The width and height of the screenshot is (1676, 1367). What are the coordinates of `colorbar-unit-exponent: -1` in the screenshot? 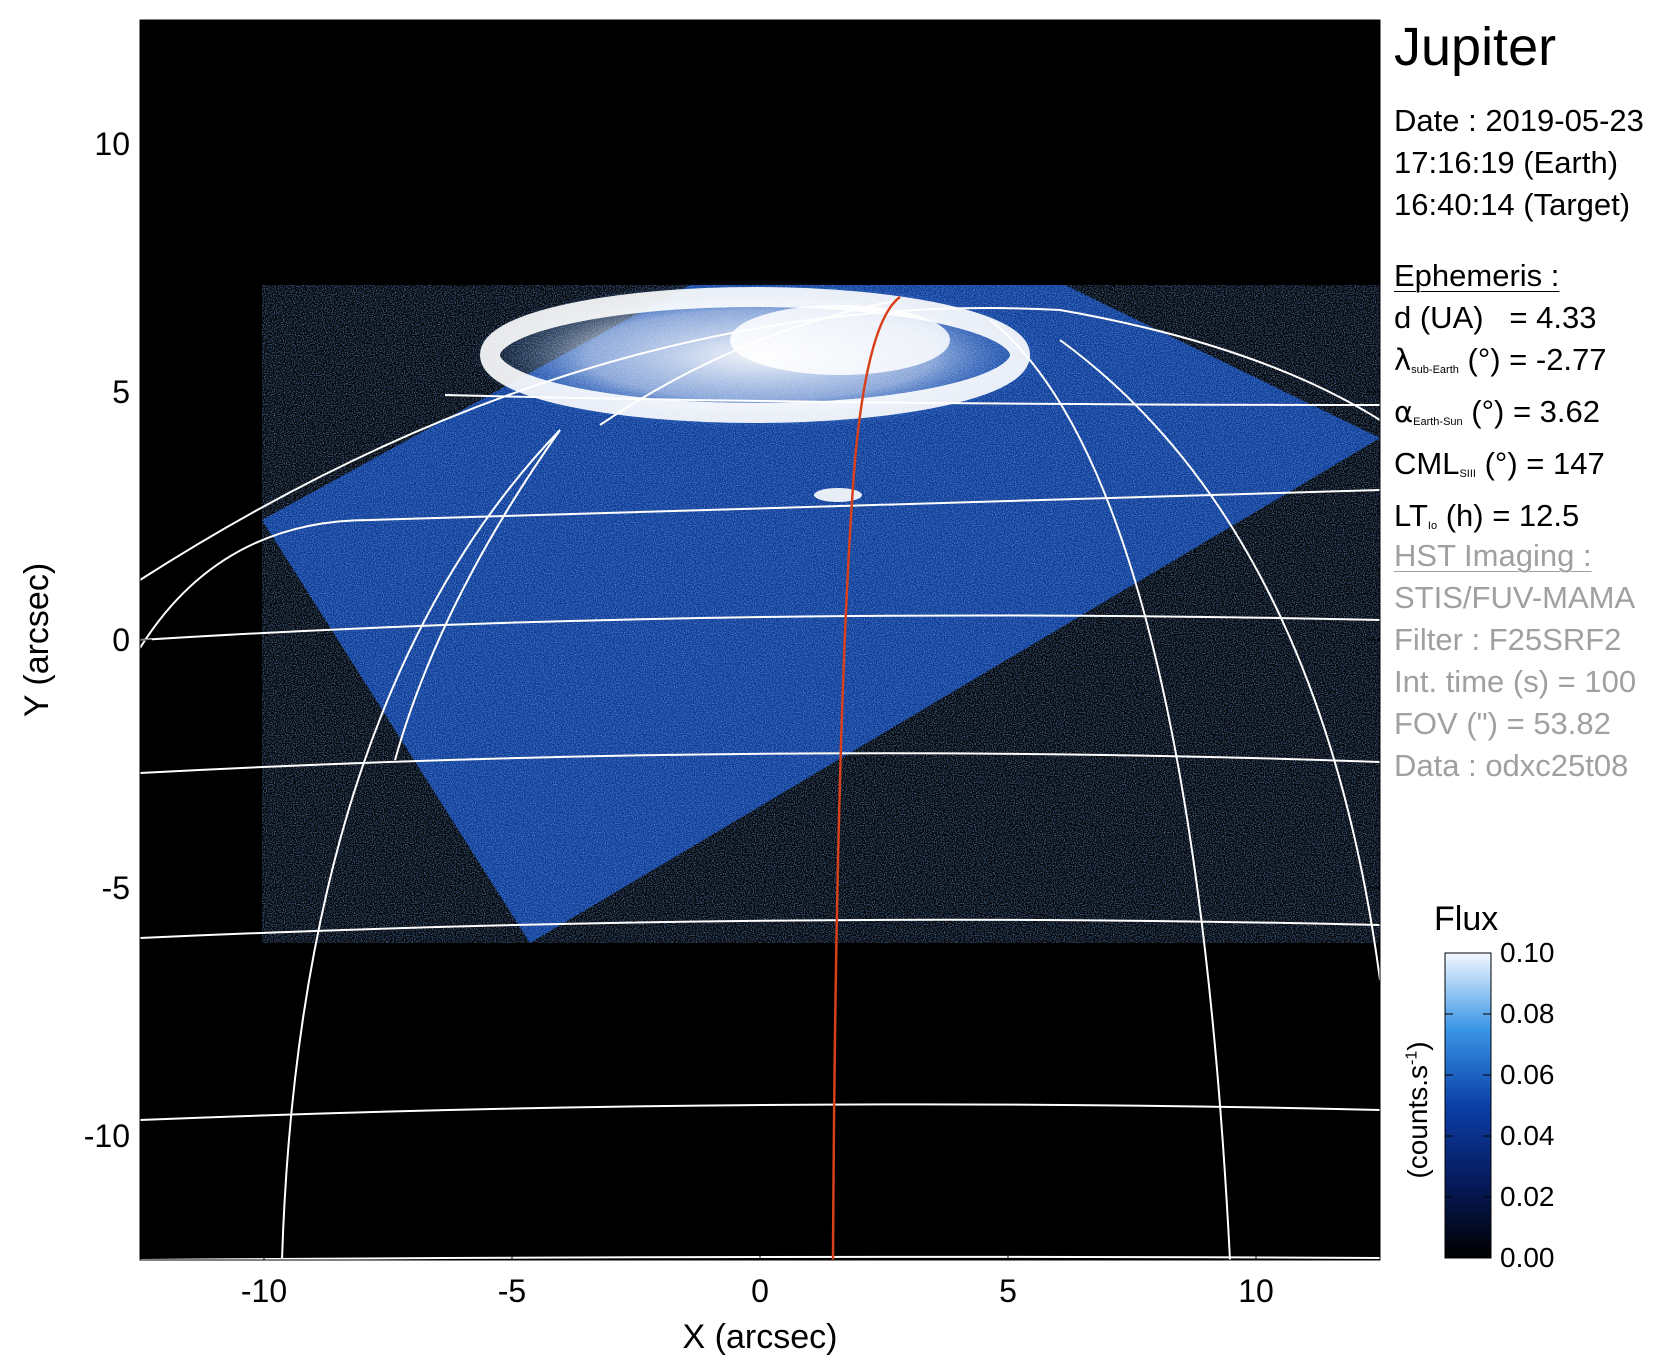 It's located at (1412, 1057).